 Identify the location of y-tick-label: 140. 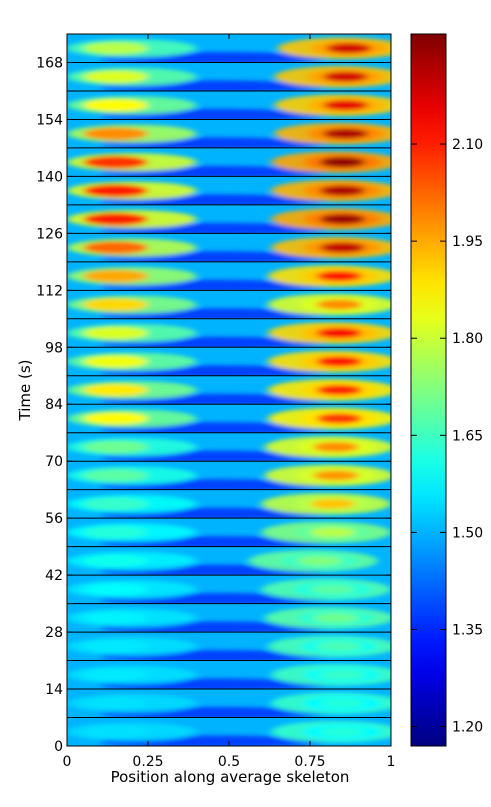
(49, 177).